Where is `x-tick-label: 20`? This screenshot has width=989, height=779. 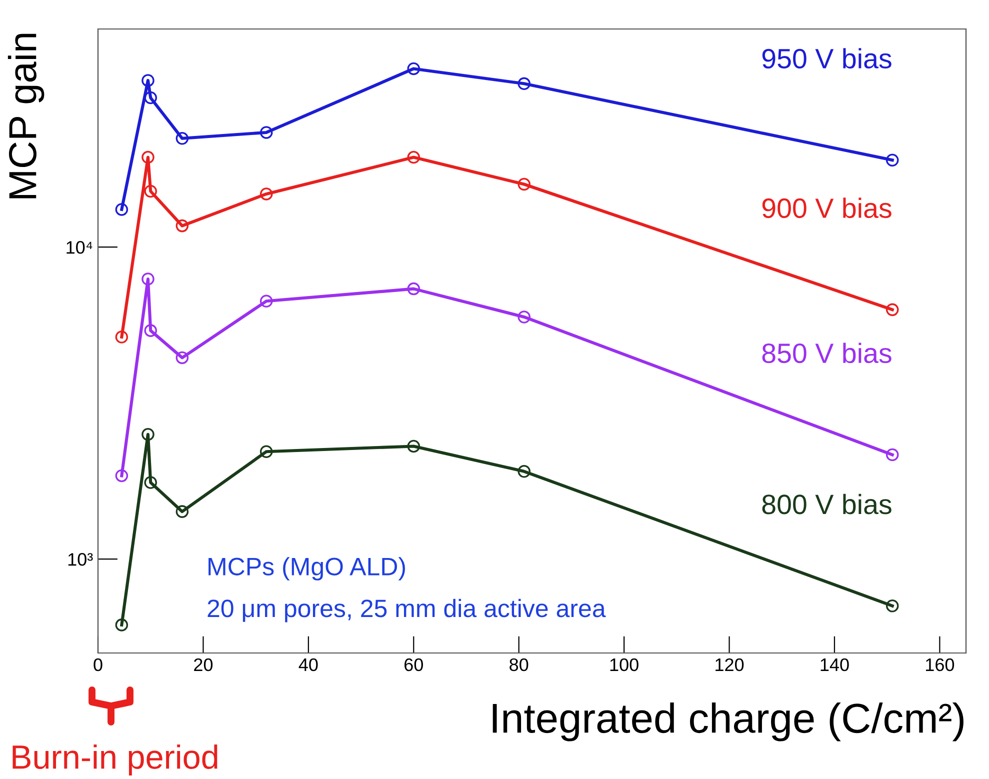
x-tick-label: 20 is located at coordinates (203, 665).